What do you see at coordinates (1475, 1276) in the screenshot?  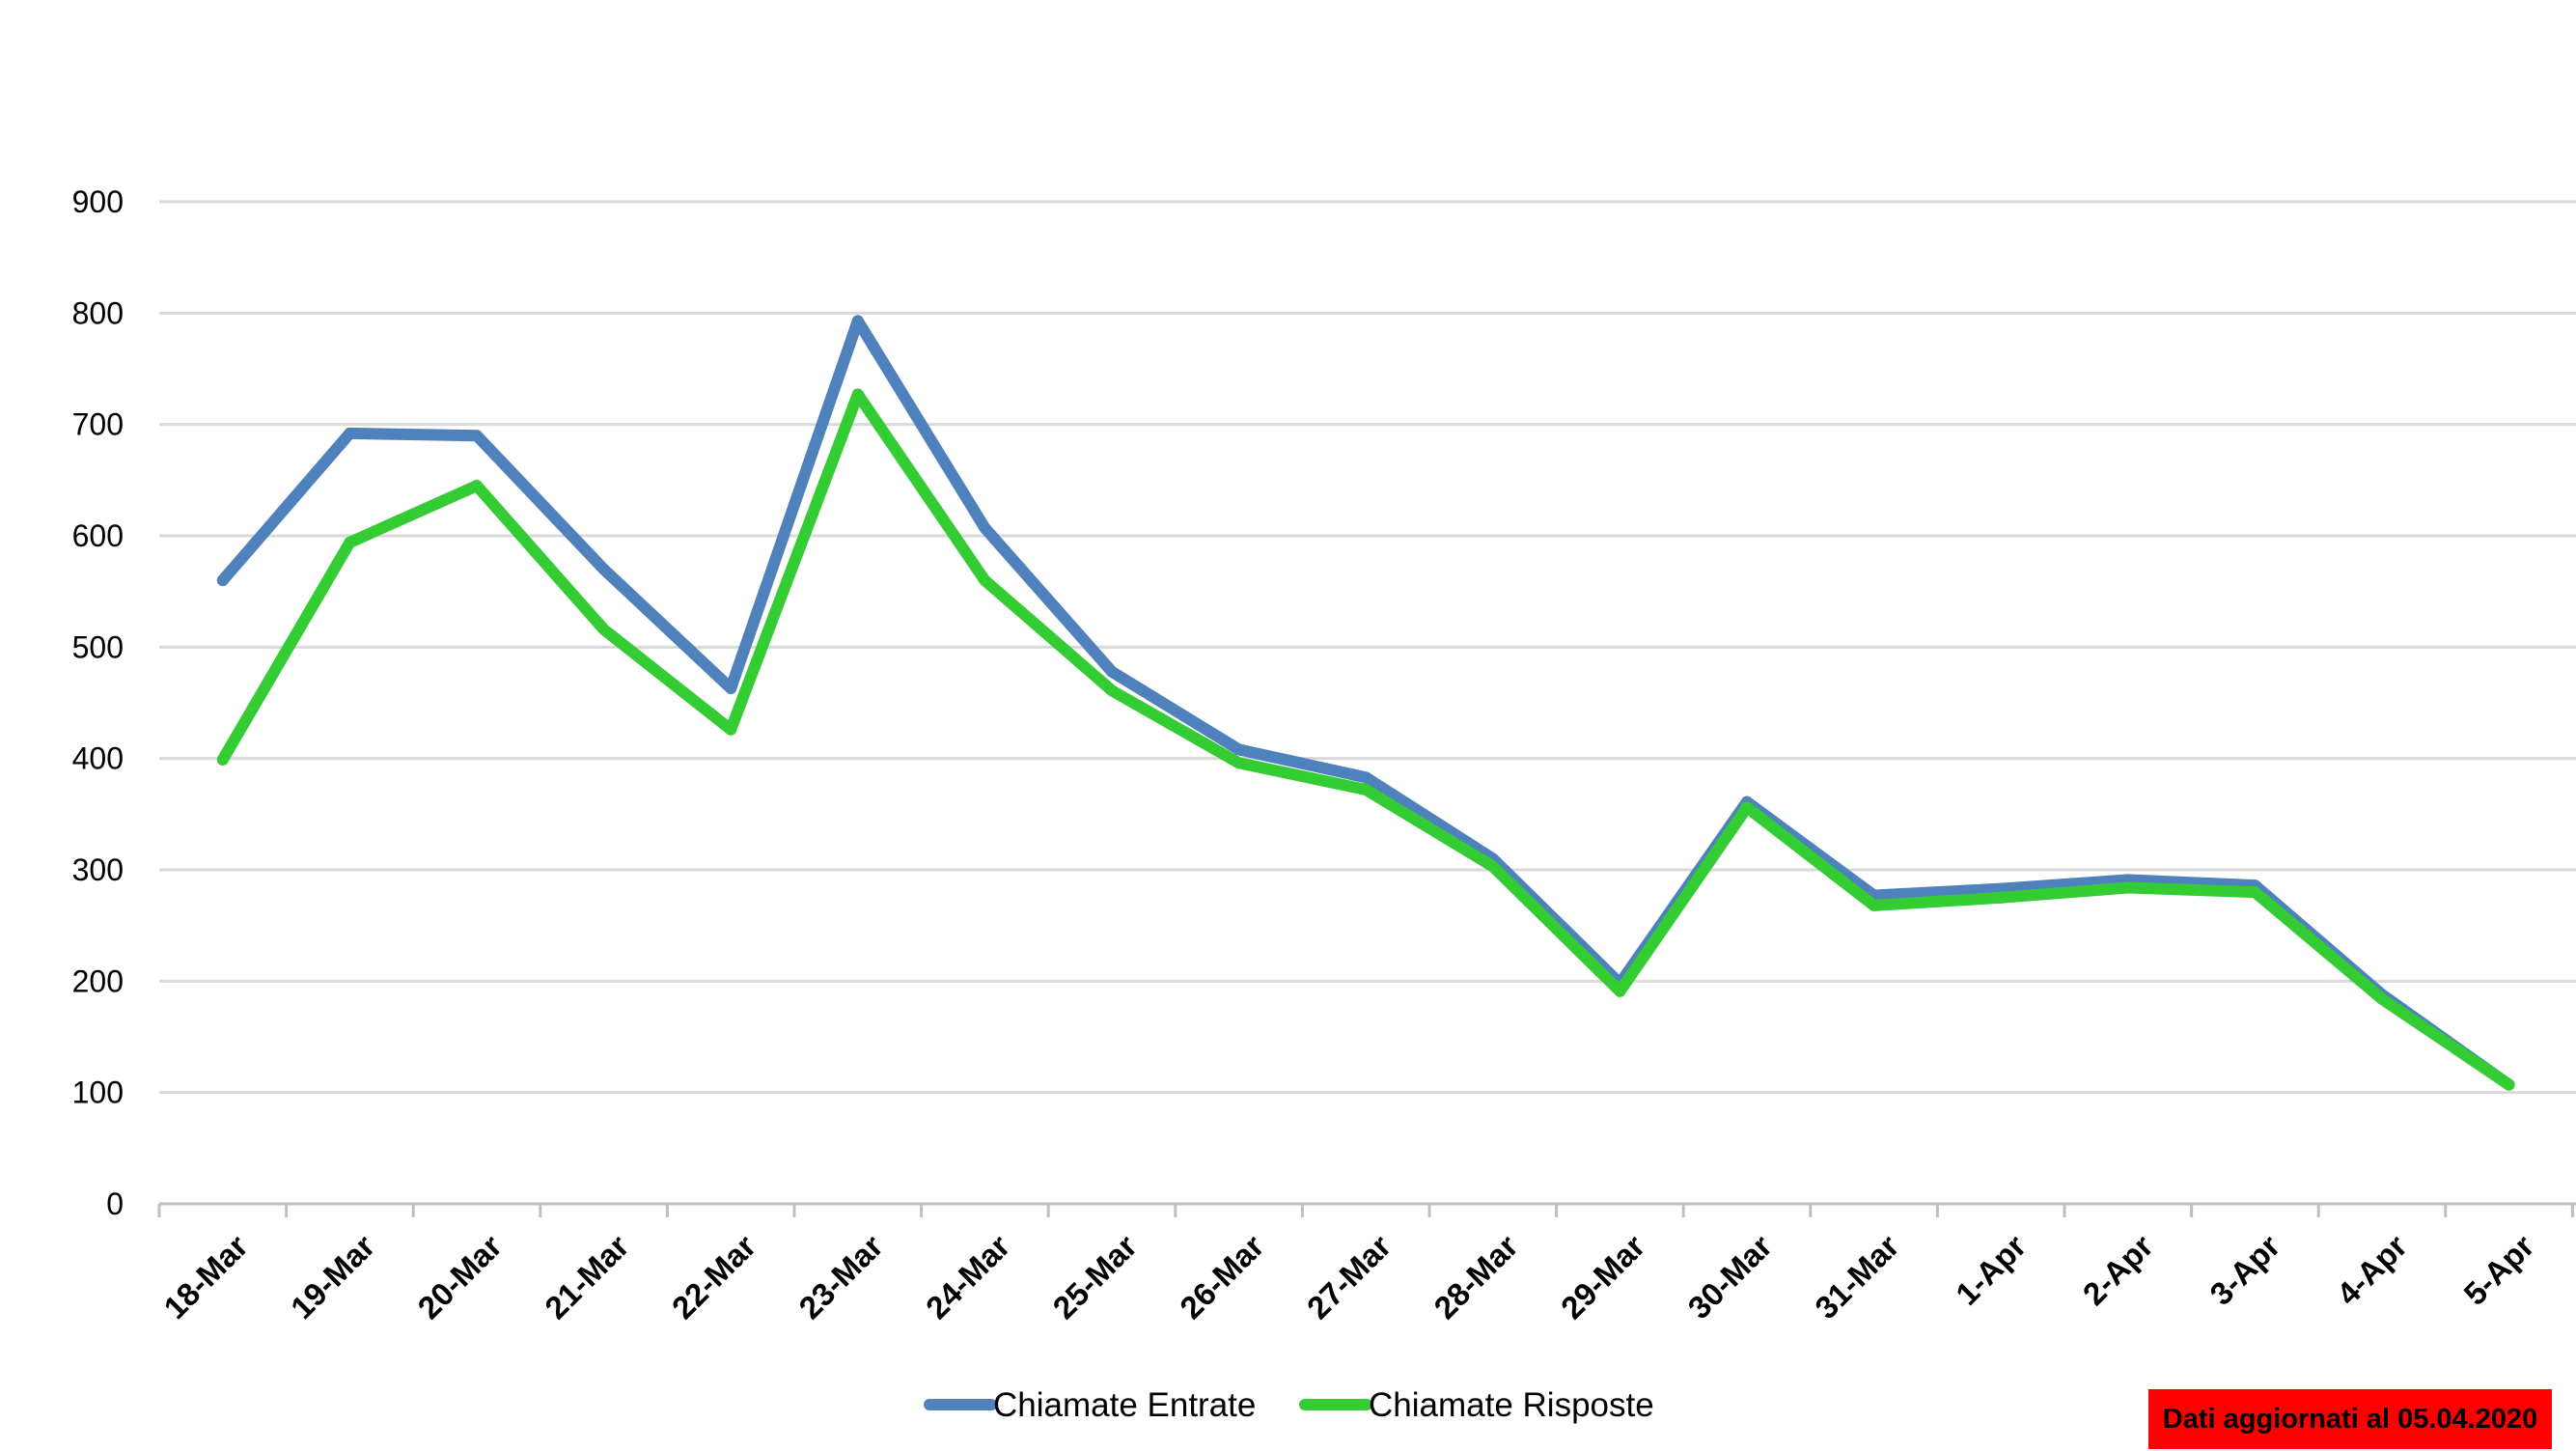 I see `x-tick-label: 28-Mar` at bounding box center [1475, 1276].